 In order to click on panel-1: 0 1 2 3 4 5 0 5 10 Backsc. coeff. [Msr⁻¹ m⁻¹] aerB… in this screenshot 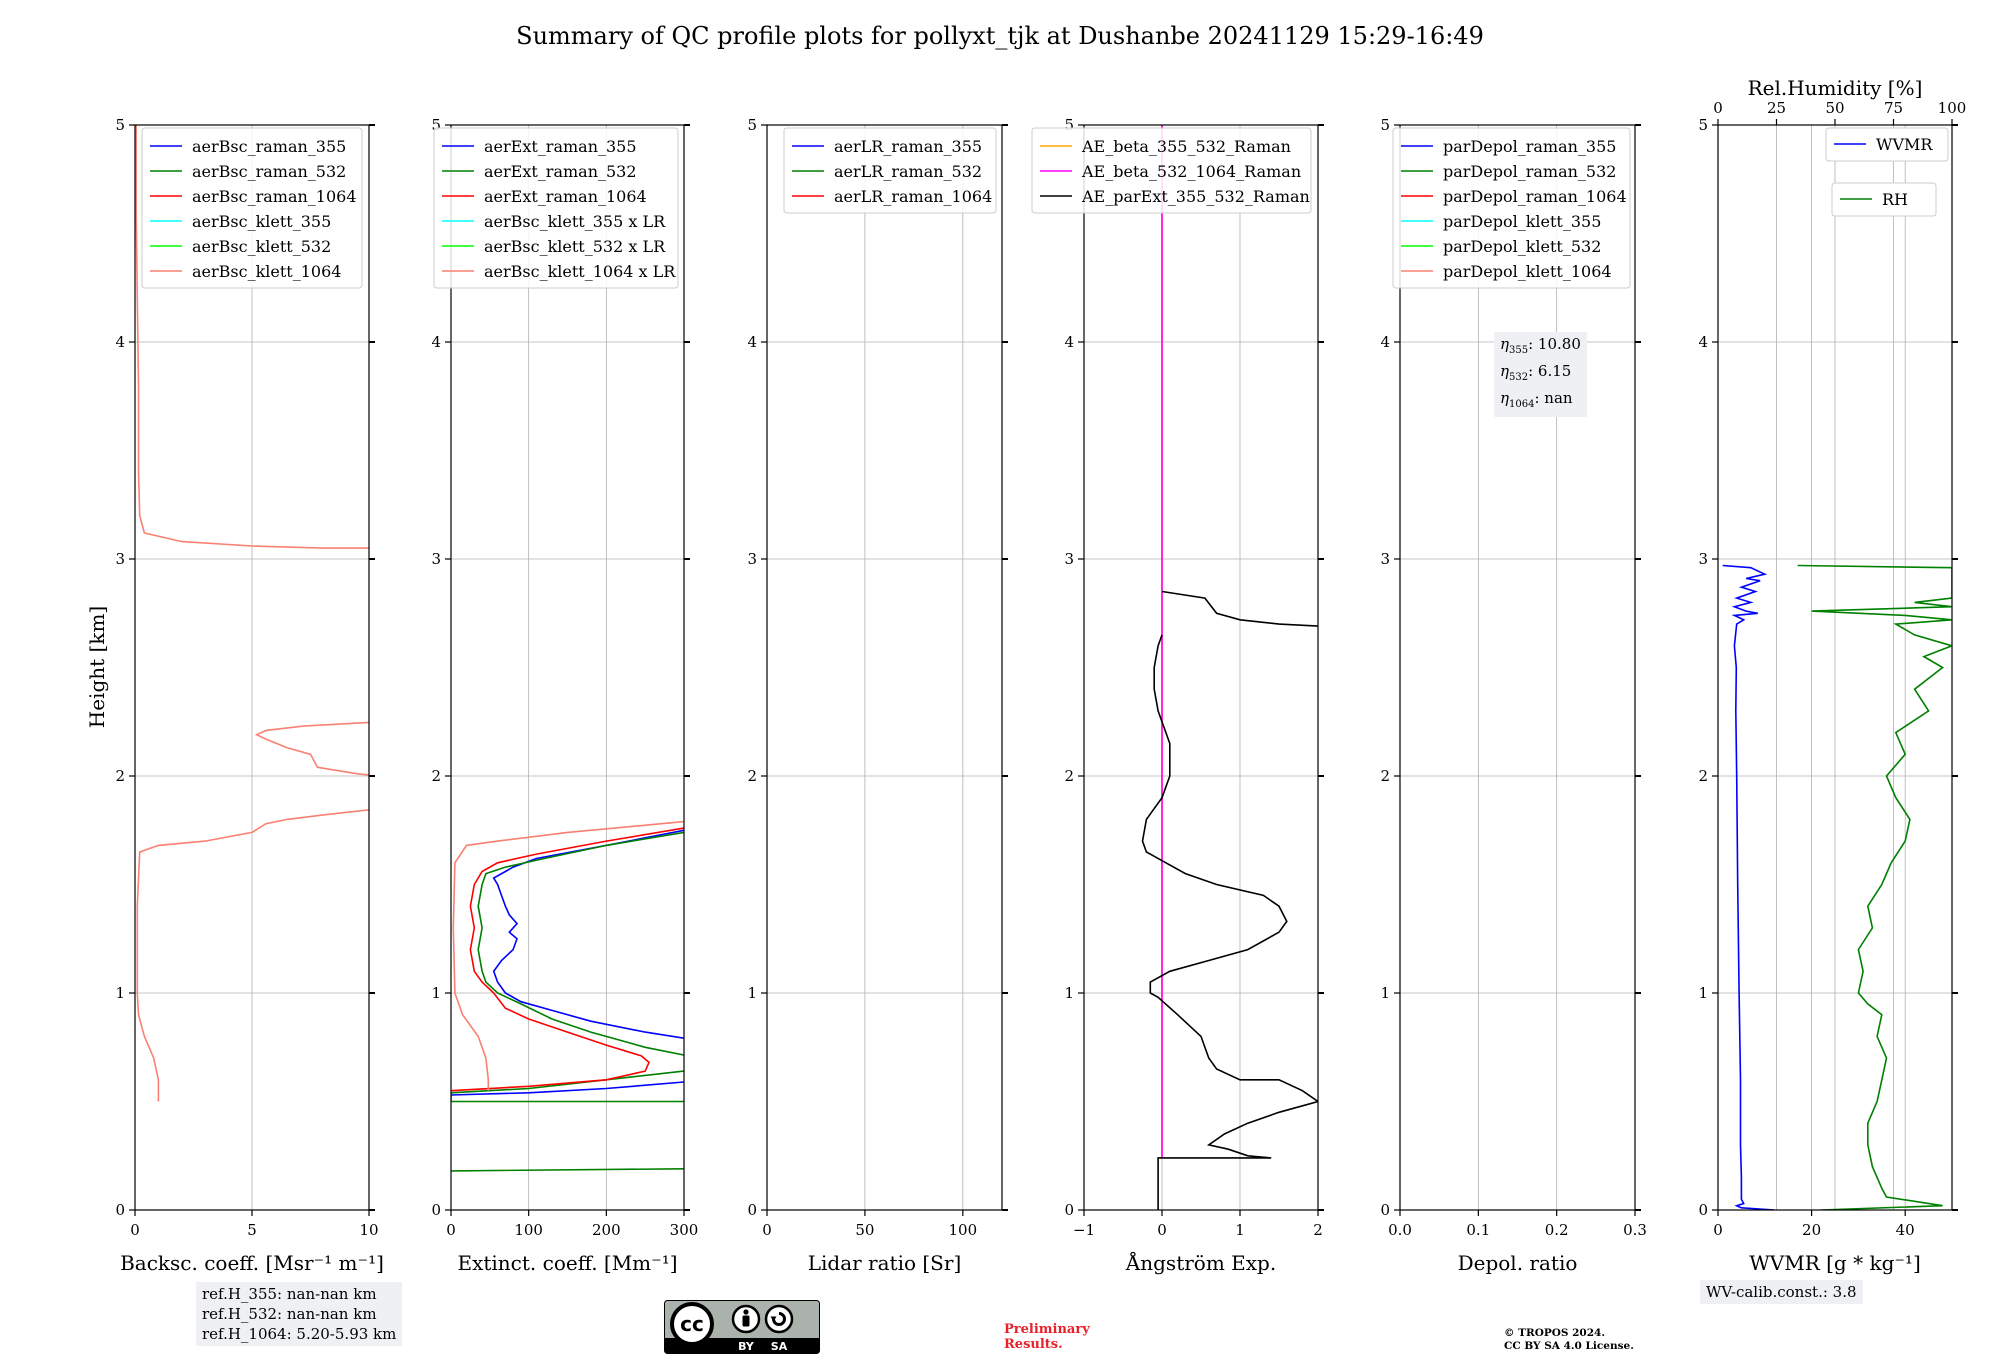, I will do `click(249, 695)`.